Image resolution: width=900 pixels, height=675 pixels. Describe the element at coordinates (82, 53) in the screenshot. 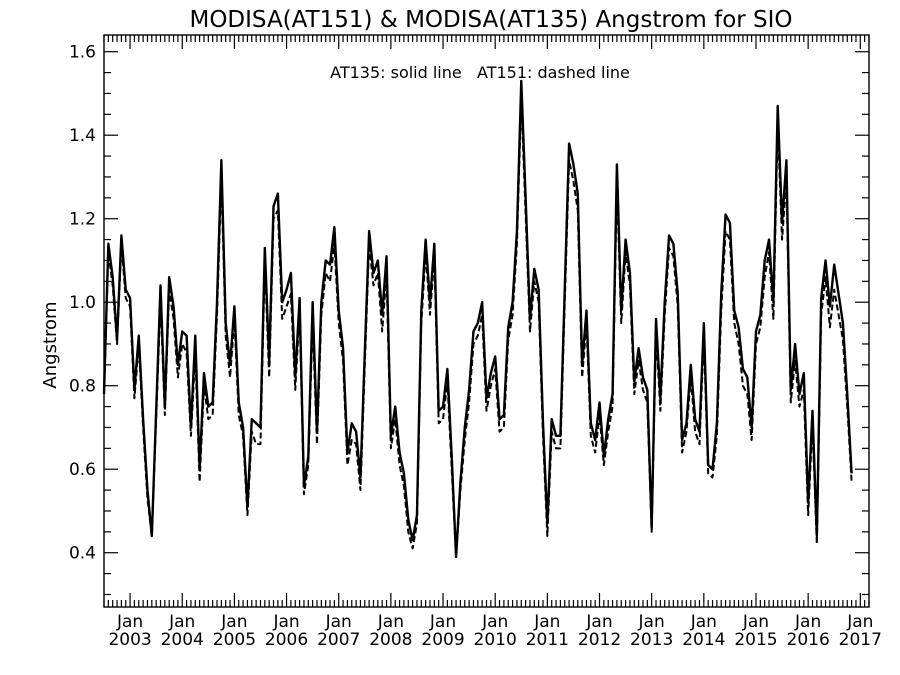

I see `y-tick-label: 1.6` at that location.